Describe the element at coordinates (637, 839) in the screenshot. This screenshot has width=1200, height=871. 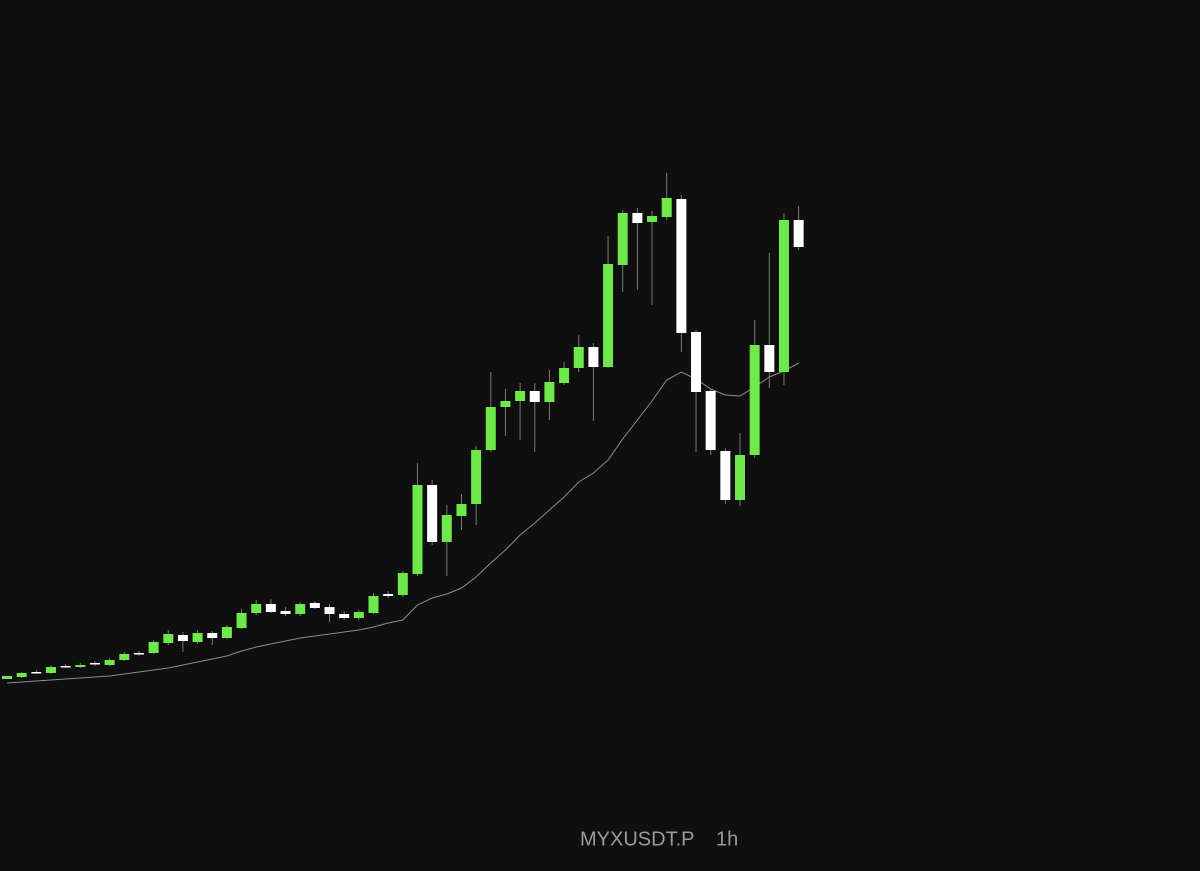
I see `symbol-label: MYXUSDT.P` at that location.